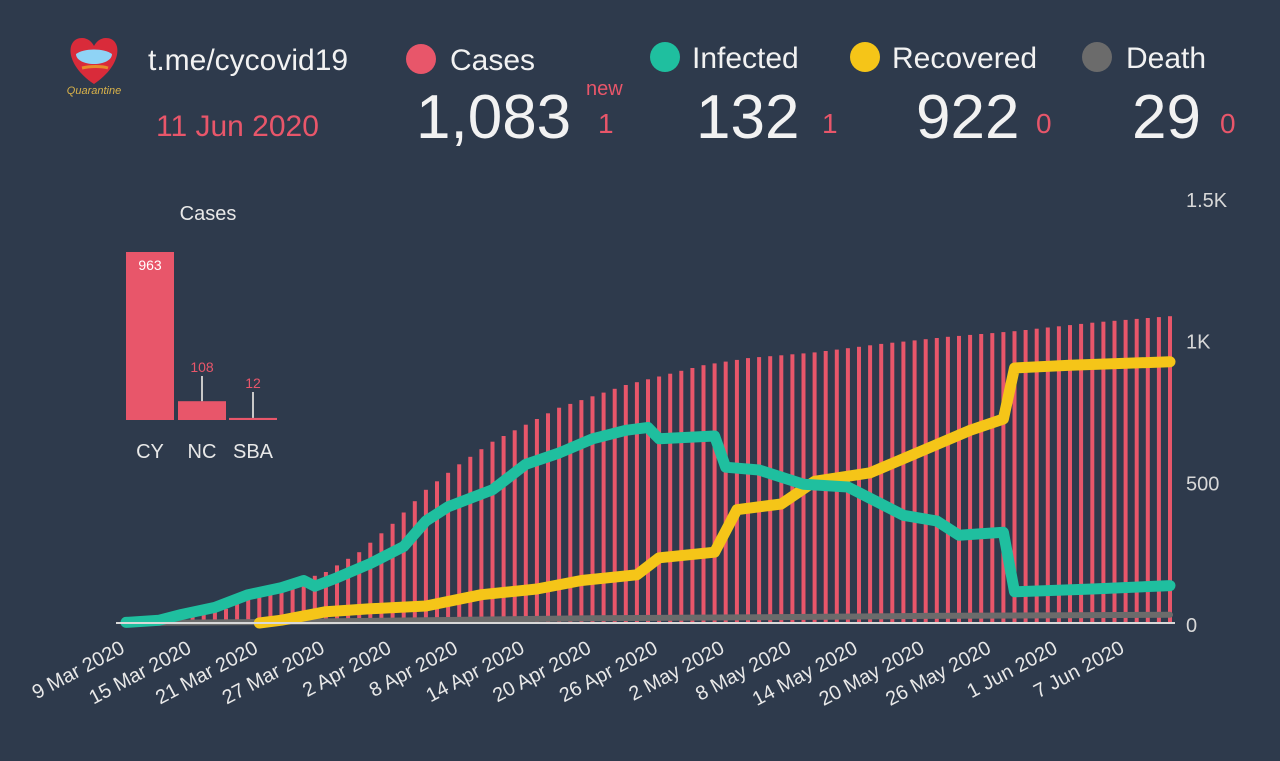 The image size is (1280, 761). Describe the element at coordinates (1207, 201) in the screenshot. I see `y-tick-label: 1.5K` at that location.